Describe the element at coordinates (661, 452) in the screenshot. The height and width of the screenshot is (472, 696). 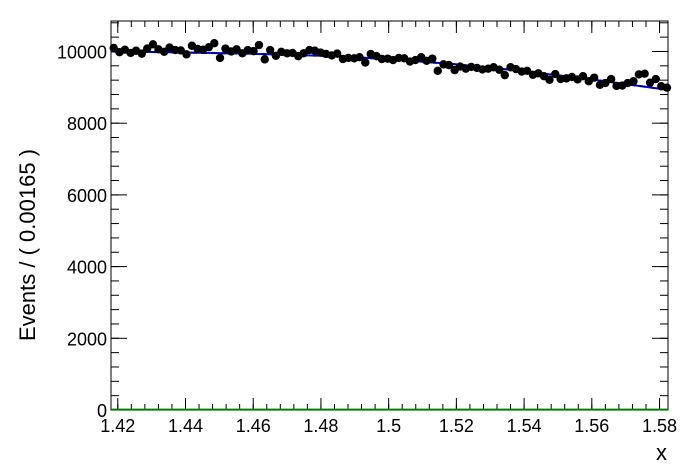
I see `x-axis-title: x` at that location.